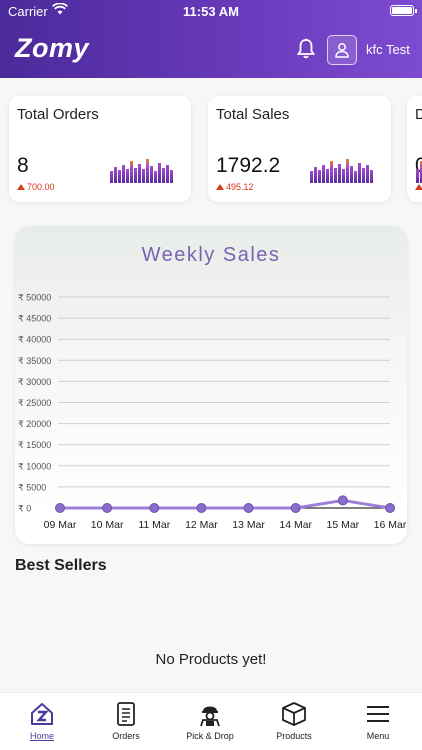 The width and height of the screenshot is (422, 750). What do you see at coordinates (28, 11) in the screenshot?
I see `carrier-label: Carrier` at bounding box center [28, 11].